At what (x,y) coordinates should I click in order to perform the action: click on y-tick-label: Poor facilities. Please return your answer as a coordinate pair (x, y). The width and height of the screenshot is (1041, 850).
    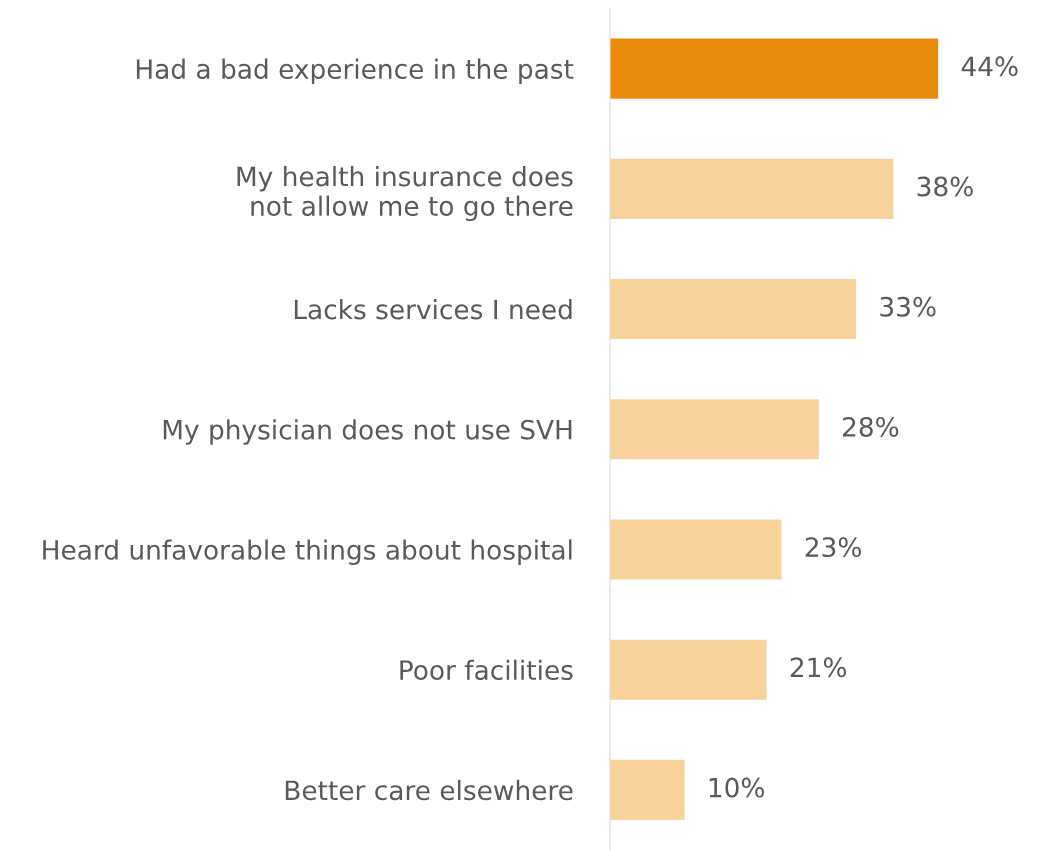
    Looking at the image, I should click on (486, 670).